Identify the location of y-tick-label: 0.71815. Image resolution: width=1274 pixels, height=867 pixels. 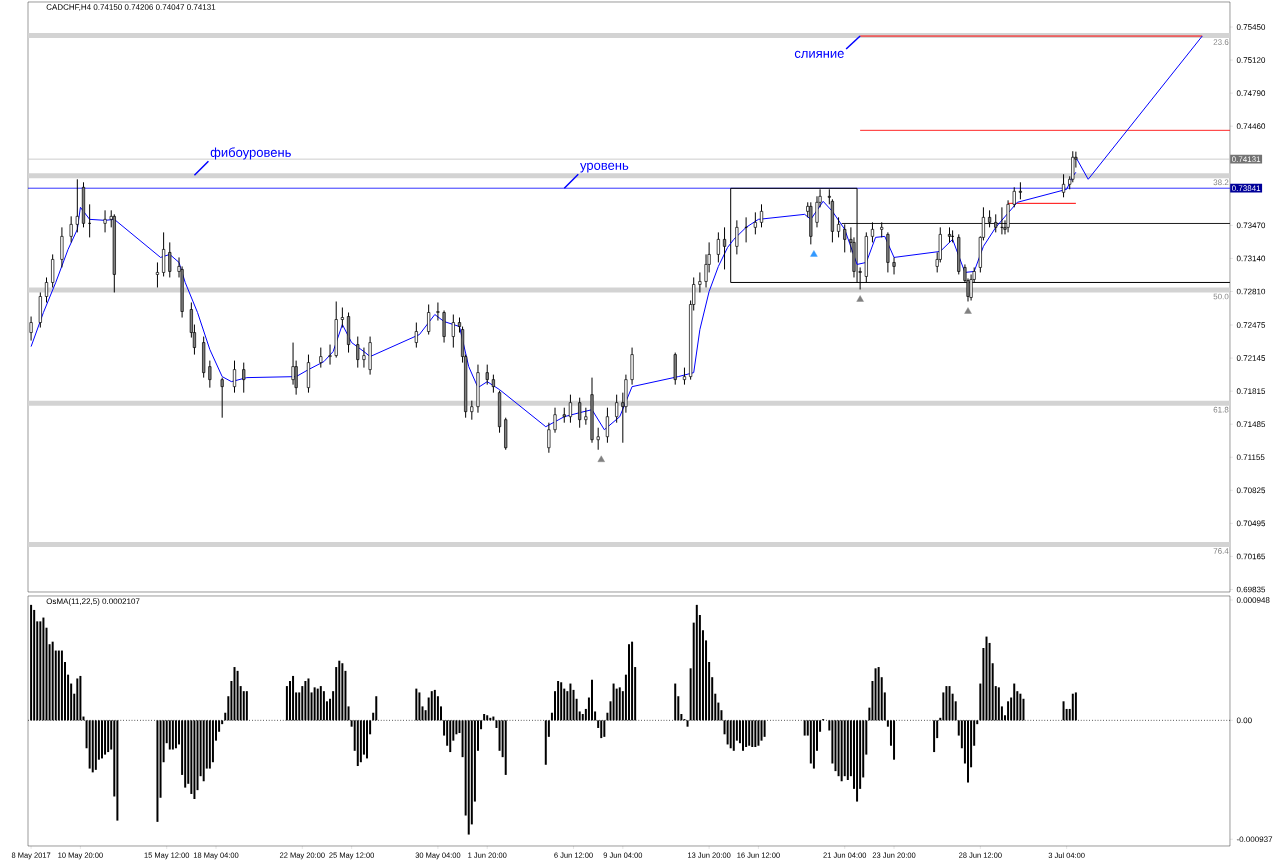
(1251, 391).